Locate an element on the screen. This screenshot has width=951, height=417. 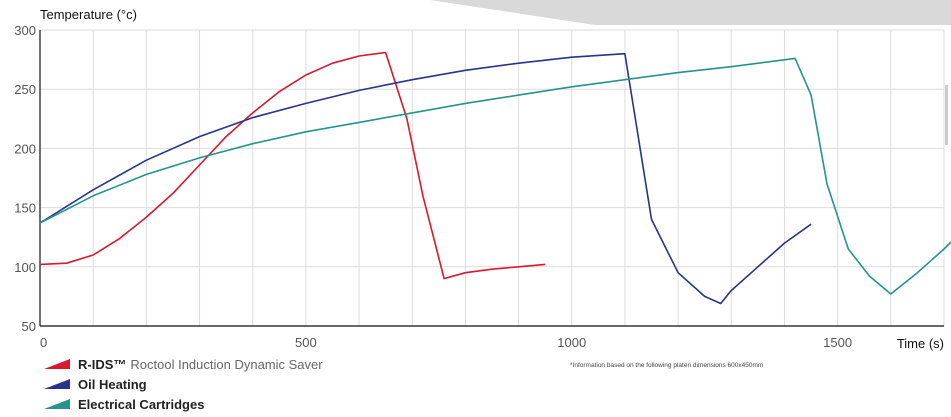
y-tick-label: 100 is located at coordinates (25, 267).